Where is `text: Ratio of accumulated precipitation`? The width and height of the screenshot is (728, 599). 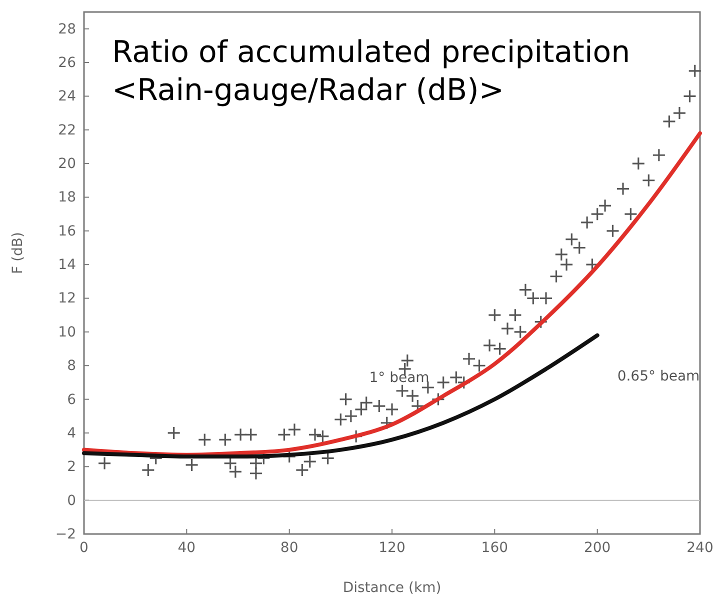
text: Ratio of accumulated precipitation is located at coordinates (371, 52).